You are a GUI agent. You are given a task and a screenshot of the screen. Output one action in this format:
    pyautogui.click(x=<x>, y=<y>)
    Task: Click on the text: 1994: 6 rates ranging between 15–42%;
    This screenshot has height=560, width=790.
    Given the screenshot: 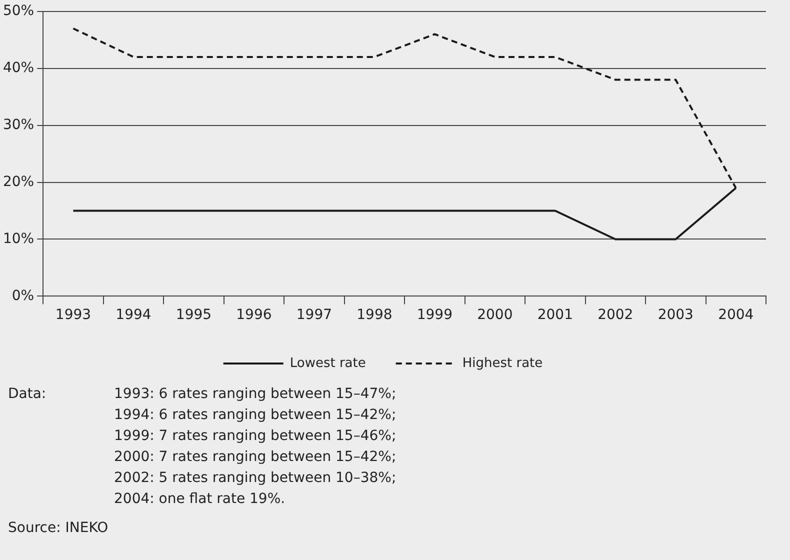 What is the action you would take?
    pyautogui.click(x=255, y=415)
    